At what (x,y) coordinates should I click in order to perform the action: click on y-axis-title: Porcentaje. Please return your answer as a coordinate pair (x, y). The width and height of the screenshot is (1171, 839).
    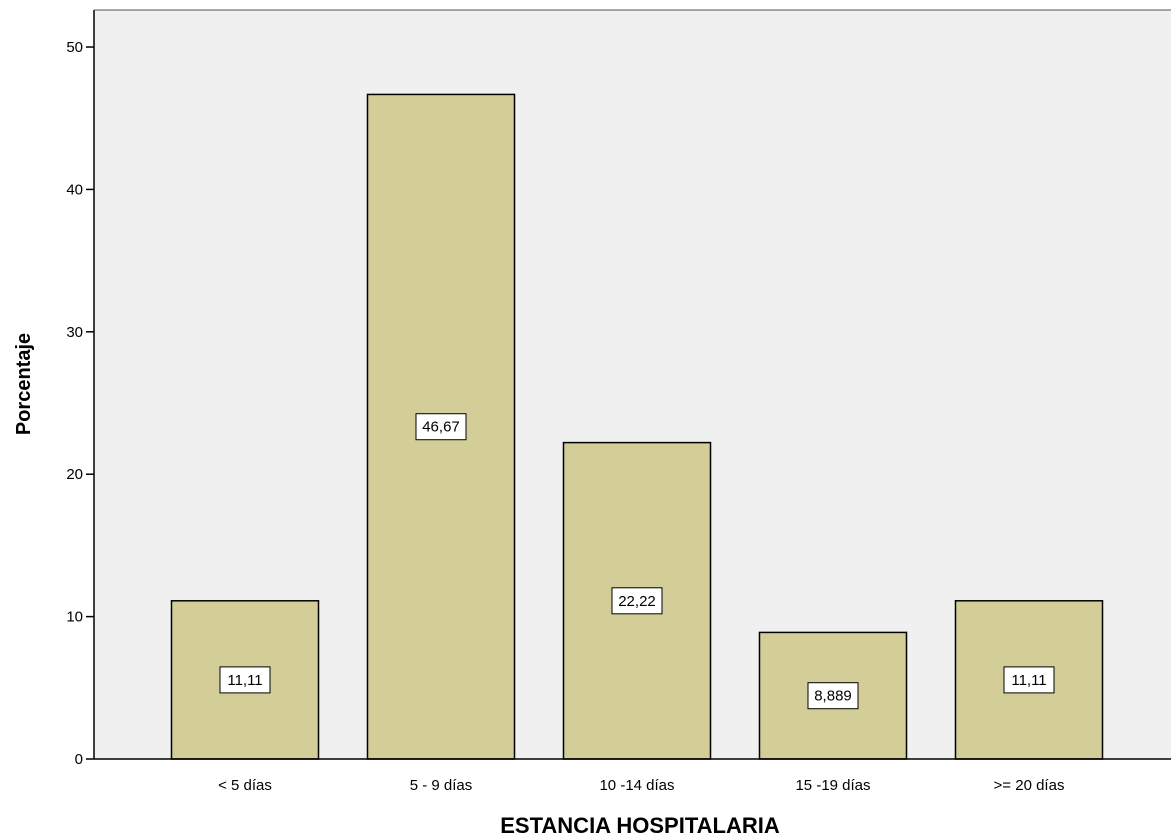
    Looking at the image, I should click on (24, 384).